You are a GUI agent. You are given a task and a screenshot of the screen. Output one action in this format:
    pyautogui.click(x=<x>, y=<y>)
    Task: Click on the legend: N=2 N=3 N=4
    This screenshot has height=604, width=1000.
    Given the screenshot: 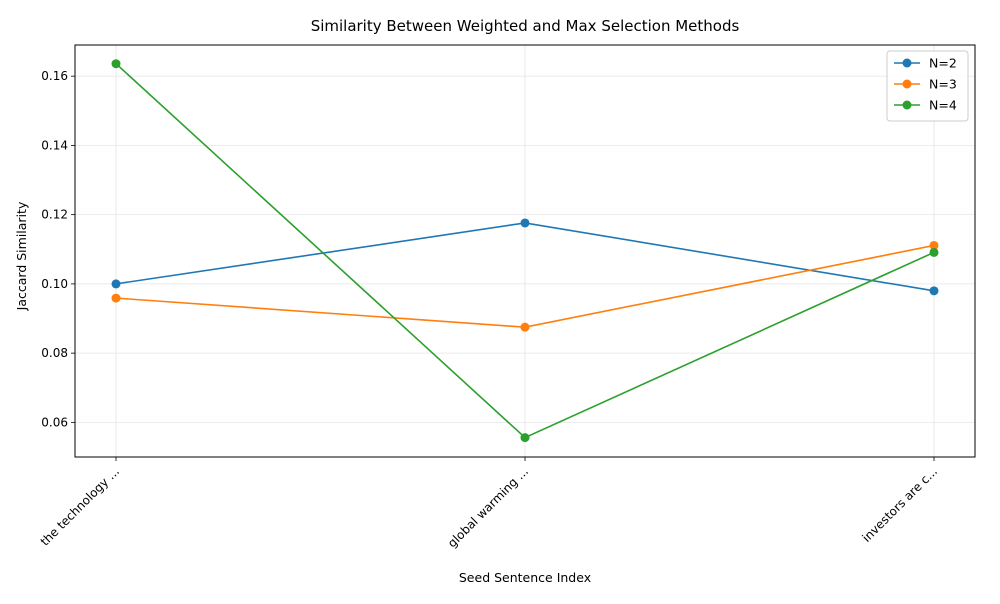 What is the action you would take?
    pyautogui.click(x=927, y=86)
    